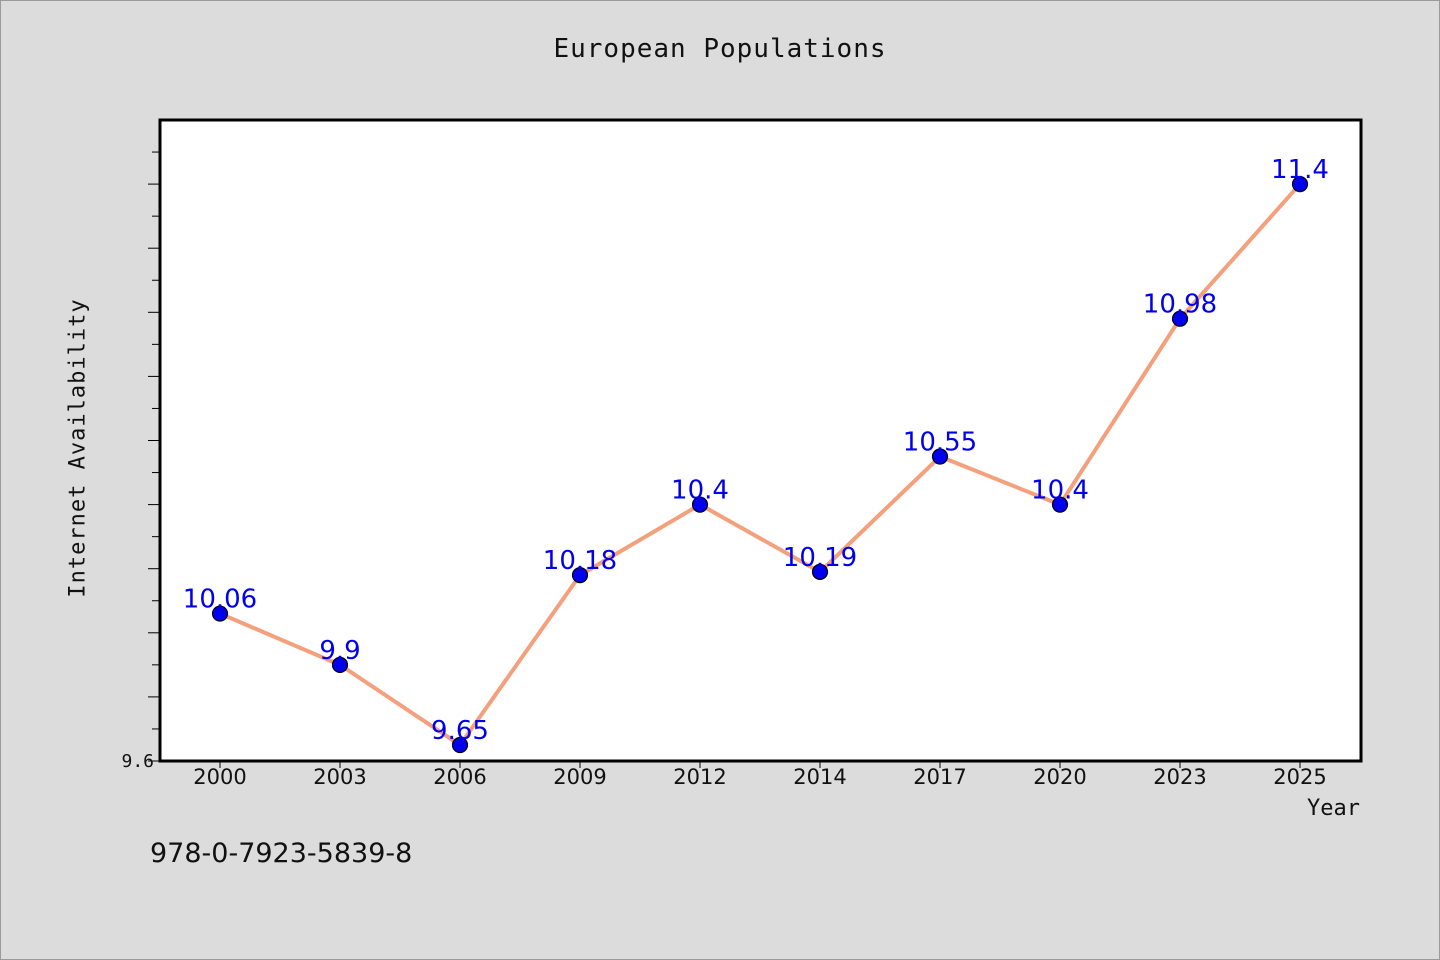 This screenshot has width=1440, height=960. Describe the element at coordinates (137, 761) in the screenshot. I see `y-tick-label: 9.6` at that location.